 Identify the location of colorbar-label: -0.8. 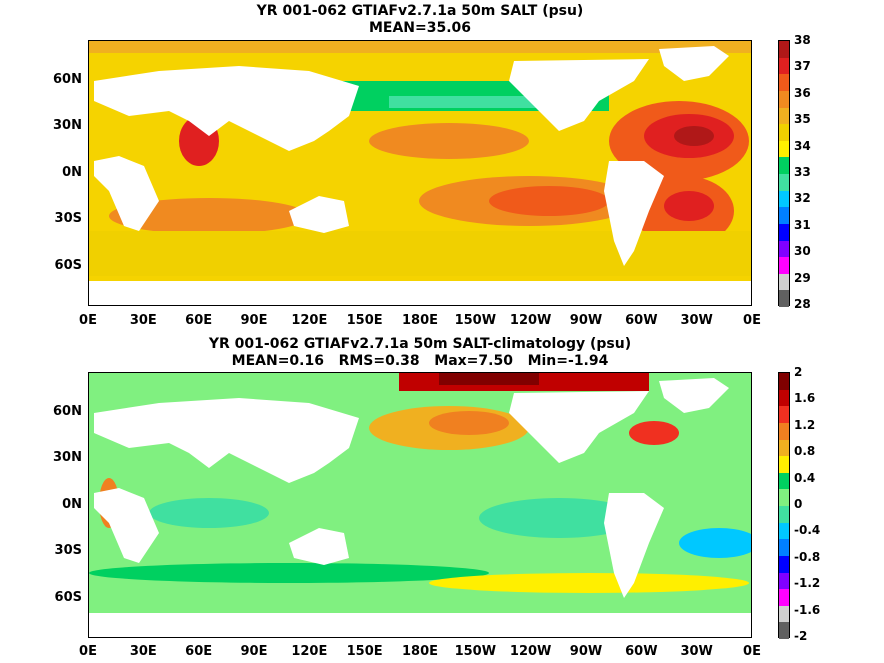
(807, 556).